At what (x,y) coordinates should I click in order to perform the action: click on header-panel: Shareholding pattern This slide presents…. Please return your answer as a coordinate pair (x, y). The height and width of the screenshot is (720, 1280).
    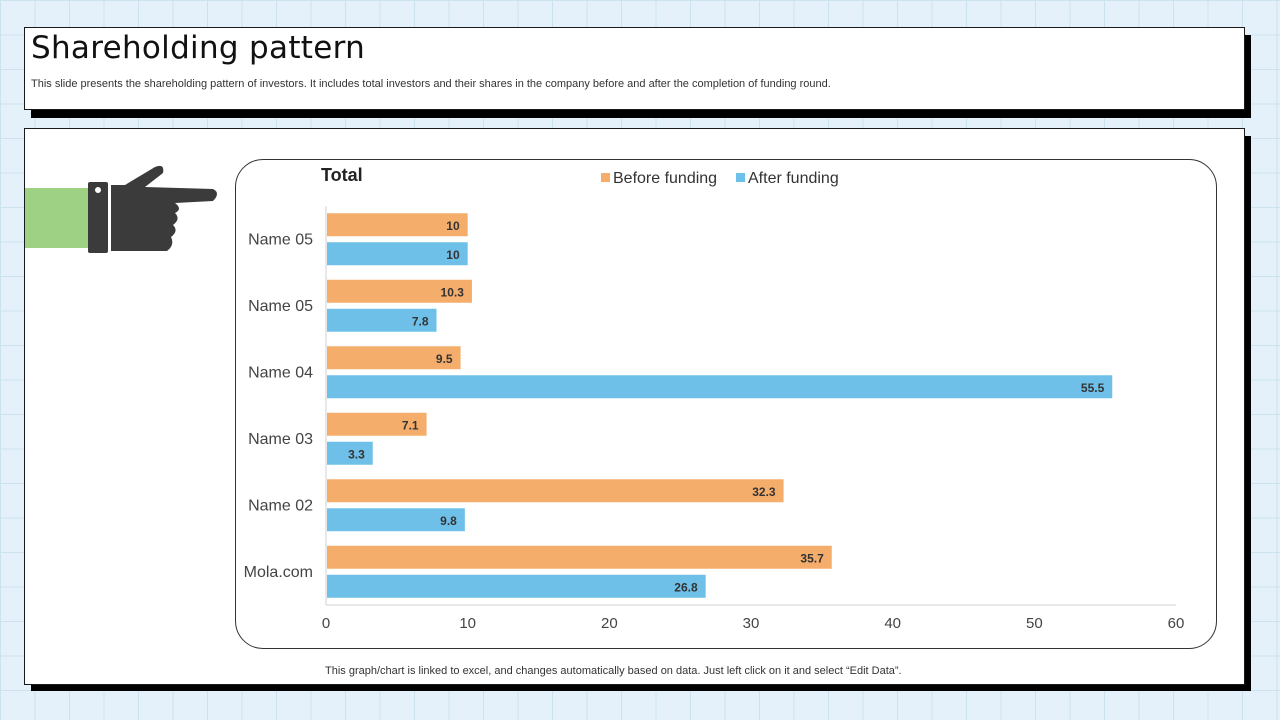
    Looking at the image, I should click on (634, 68).